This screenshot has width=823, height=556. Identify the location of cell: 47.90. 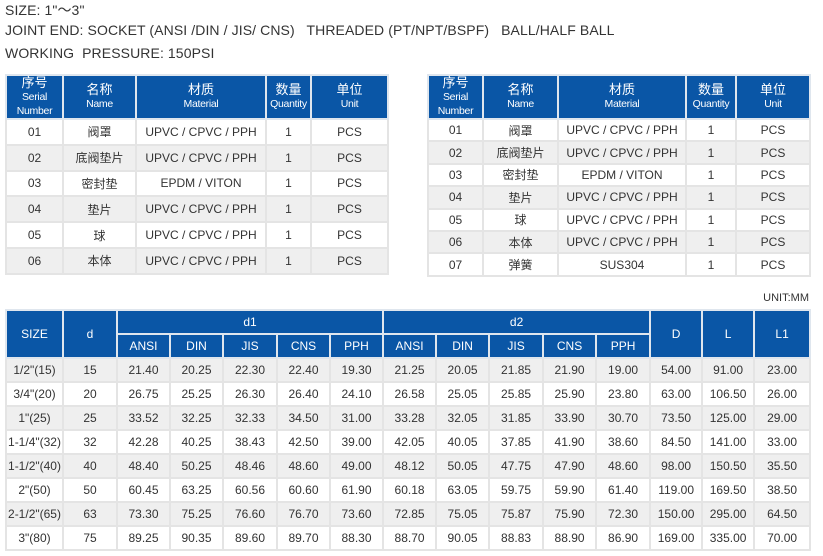
(570, 466).